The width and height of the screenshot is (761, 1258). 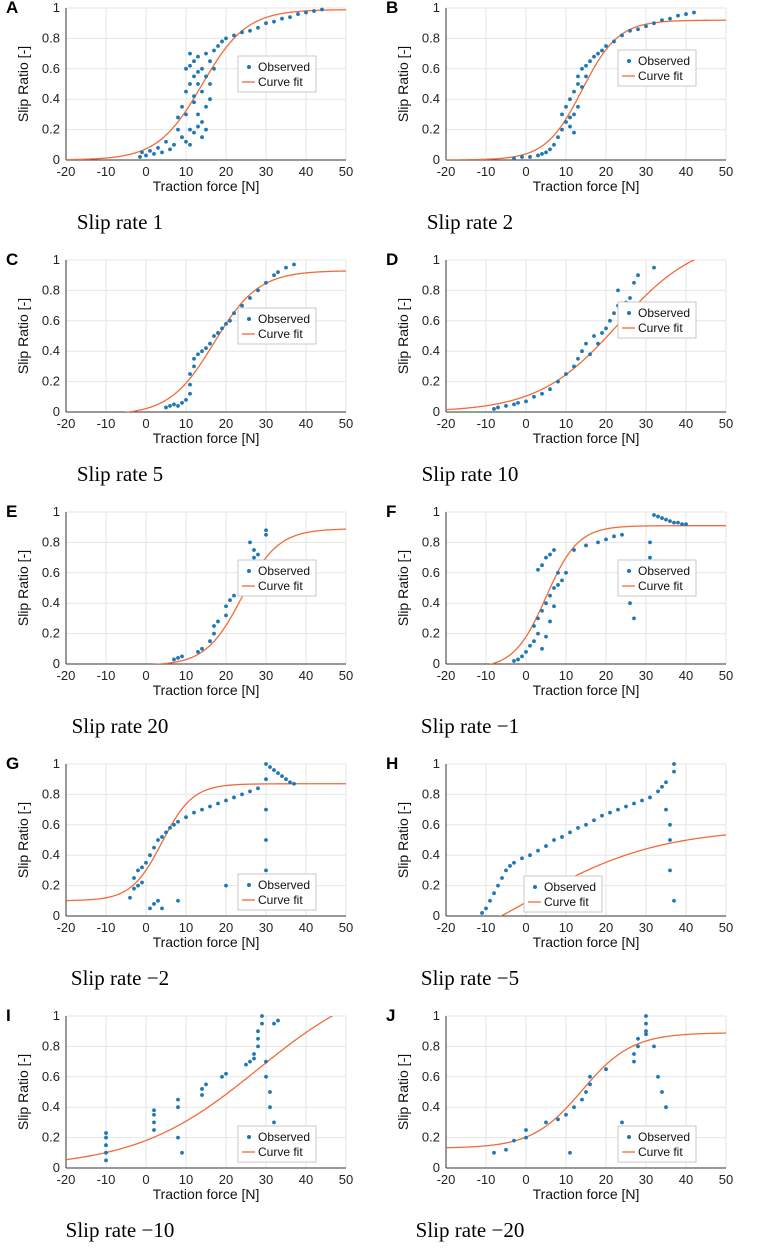 I want to click on x-tick-label: 50, so click(x=346, y=423).